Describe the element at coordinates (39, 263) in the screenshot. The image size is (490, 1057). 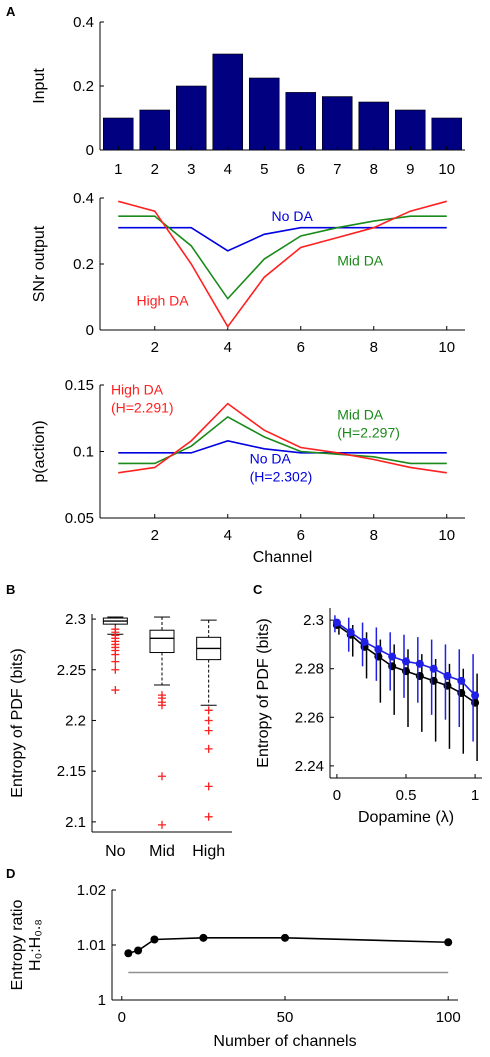
I see `y-axis-label: SNr output` at that location.